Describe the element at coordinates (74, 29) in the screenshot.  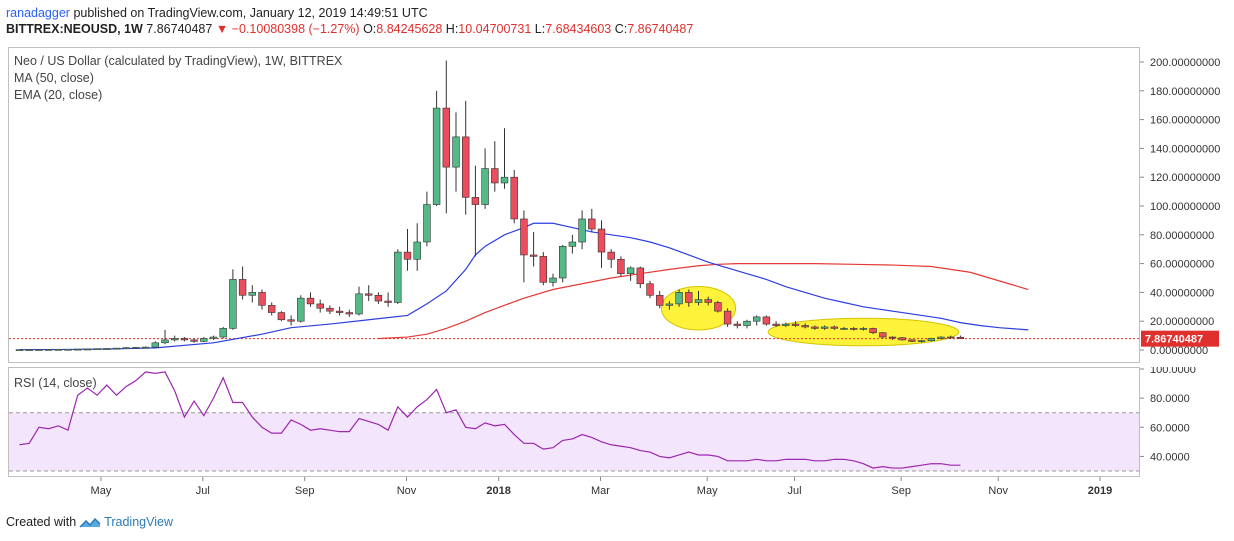
I see `symbol-label: BITTREX:NEOUSD, 1W` at that location.